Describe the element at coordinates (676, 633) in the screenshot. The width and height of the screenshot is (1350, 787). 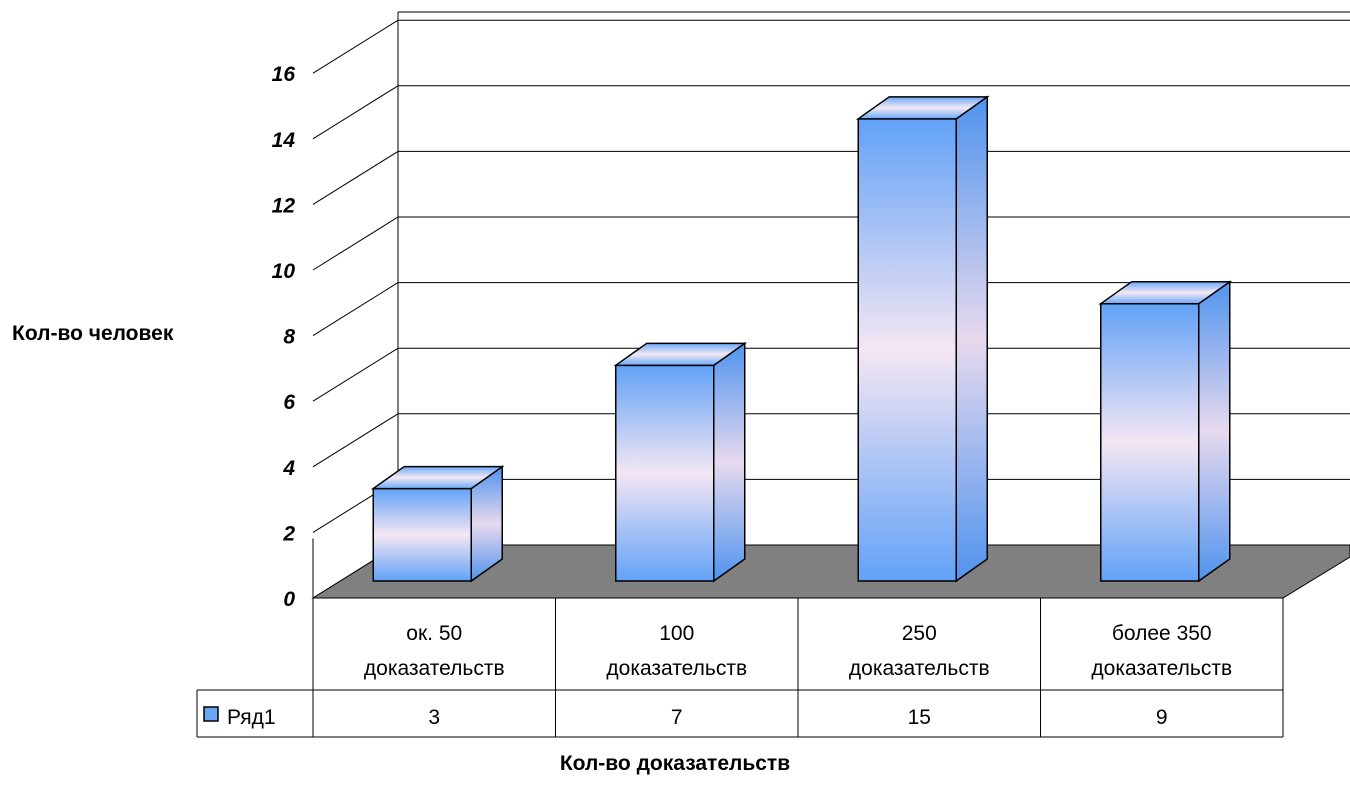
I see `category-label: 100` at that location.